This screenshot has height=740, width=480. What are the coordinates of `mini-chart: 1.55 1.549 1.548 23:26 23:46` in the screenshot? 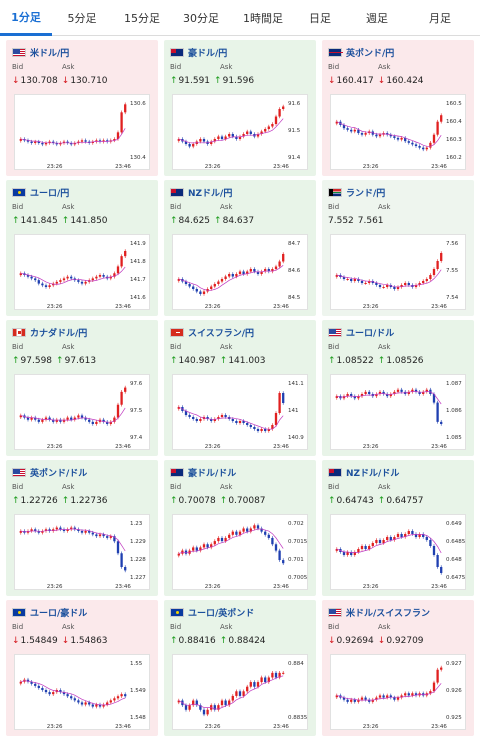 It's located at (82, 692).